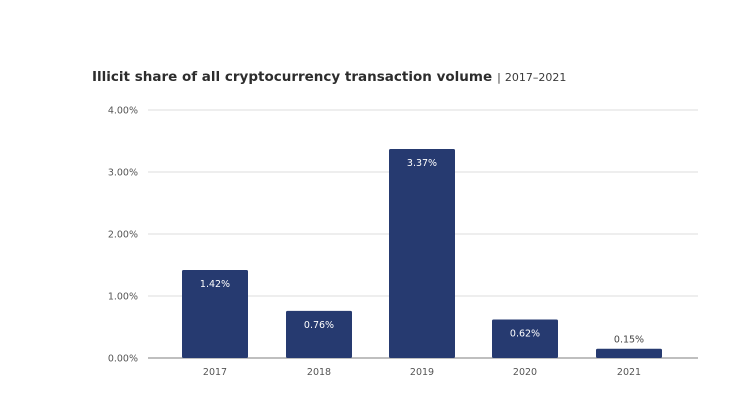 The height and width of the screenshot is (406, 740). Describe the element at coordinates (629, 340) in the screenshot. I see `data-label: 0.15%` at that location.